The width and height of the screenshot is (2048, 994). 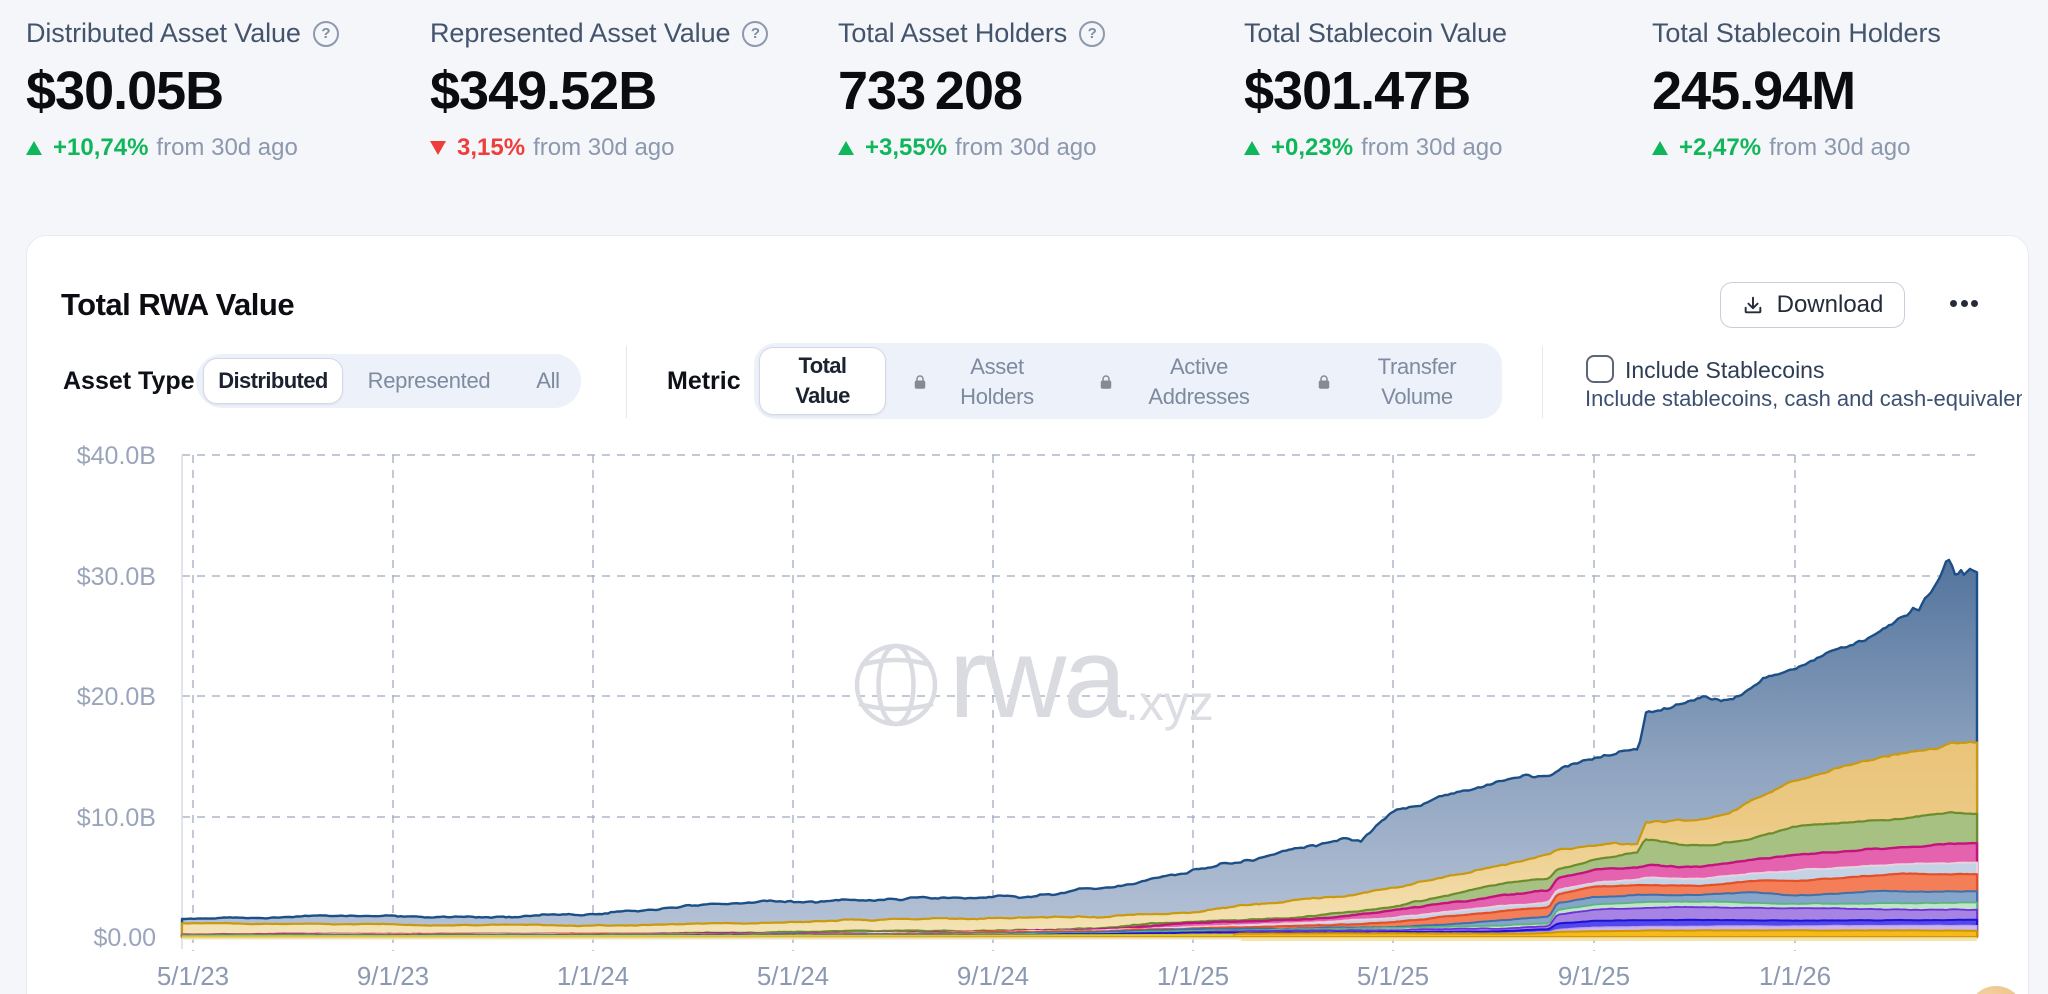 I want to click on svg-text: 1/1/26, so click(x=1795, y=976).